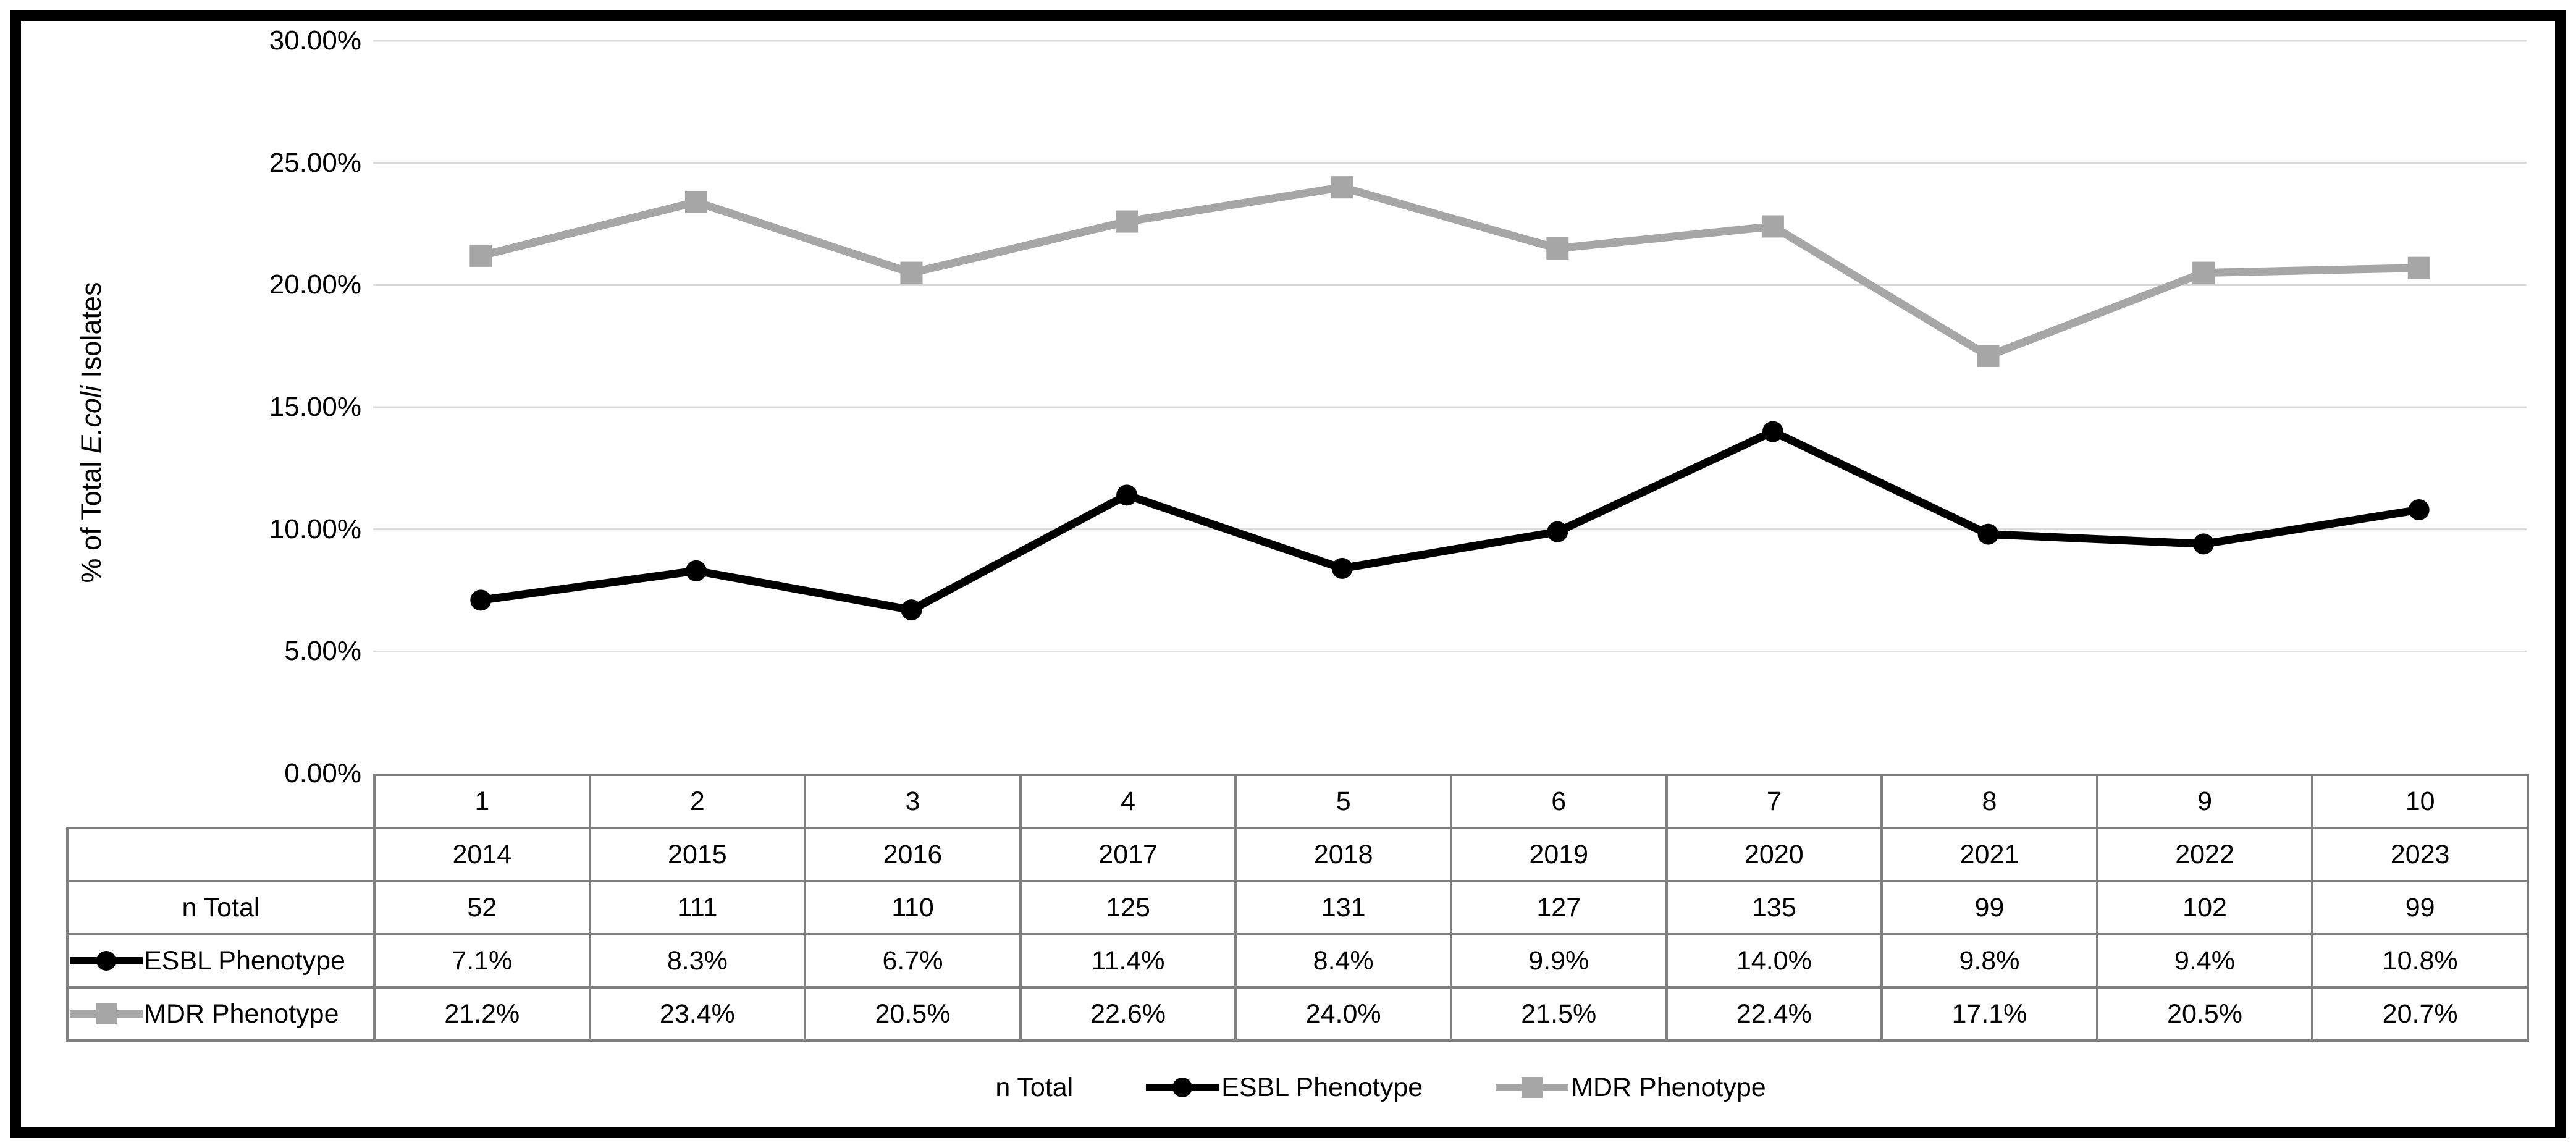 This screenshot has height=1148, width=2576. What do you see at coordinates (1128, 801) in the screenshot?
I see `table-cell: 4` at bounding box center [1128, 801].